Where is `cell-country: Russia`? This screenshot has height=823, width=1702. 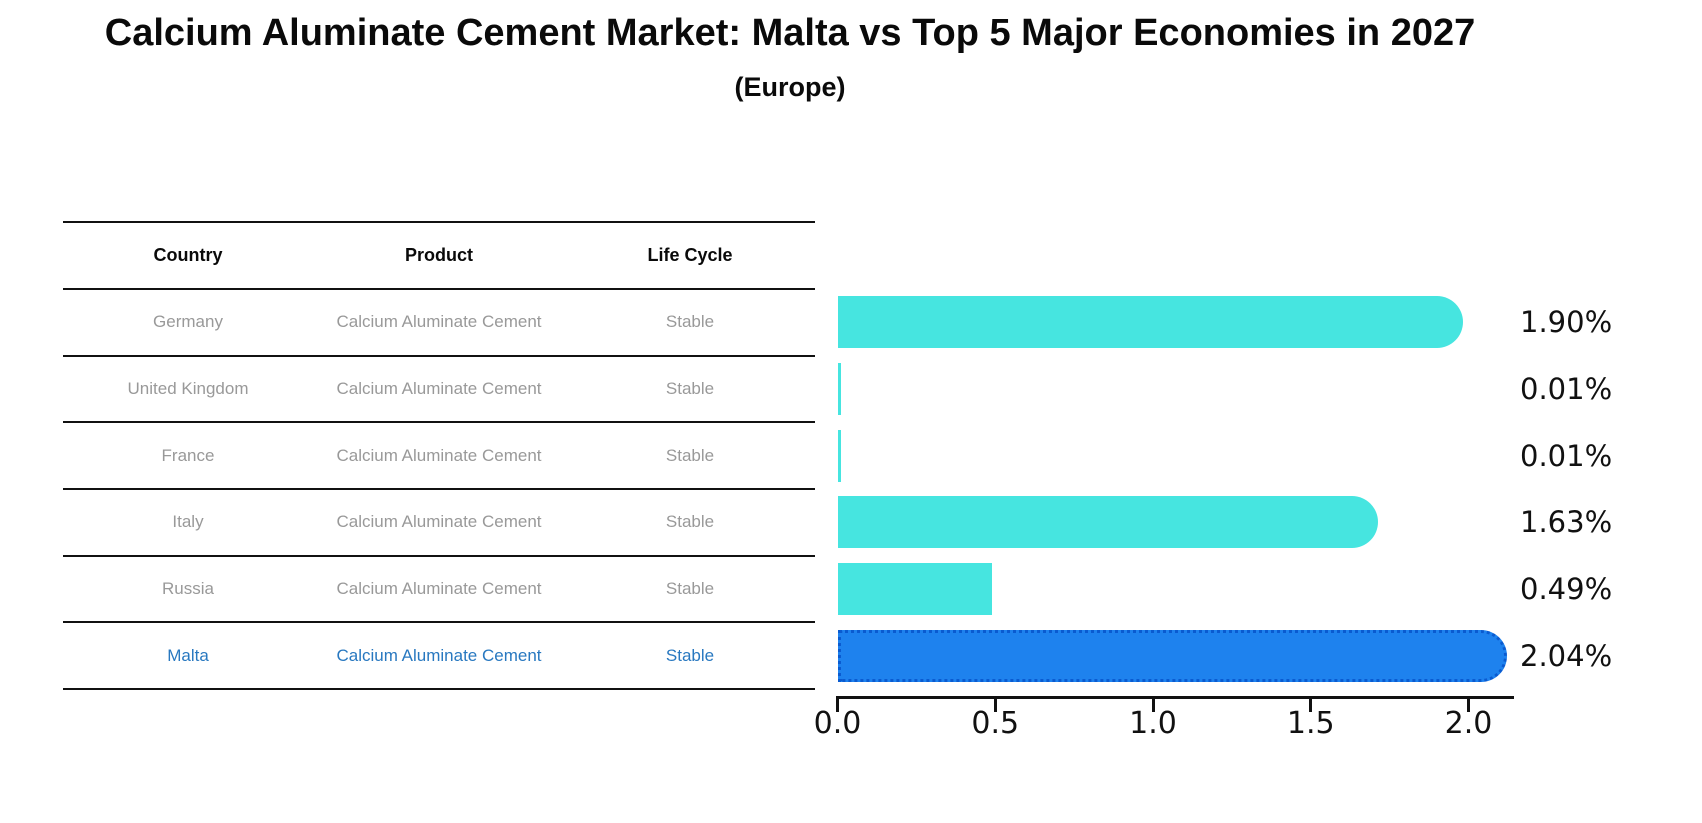
cell-country: Russia is located at coordinates (188, 588).